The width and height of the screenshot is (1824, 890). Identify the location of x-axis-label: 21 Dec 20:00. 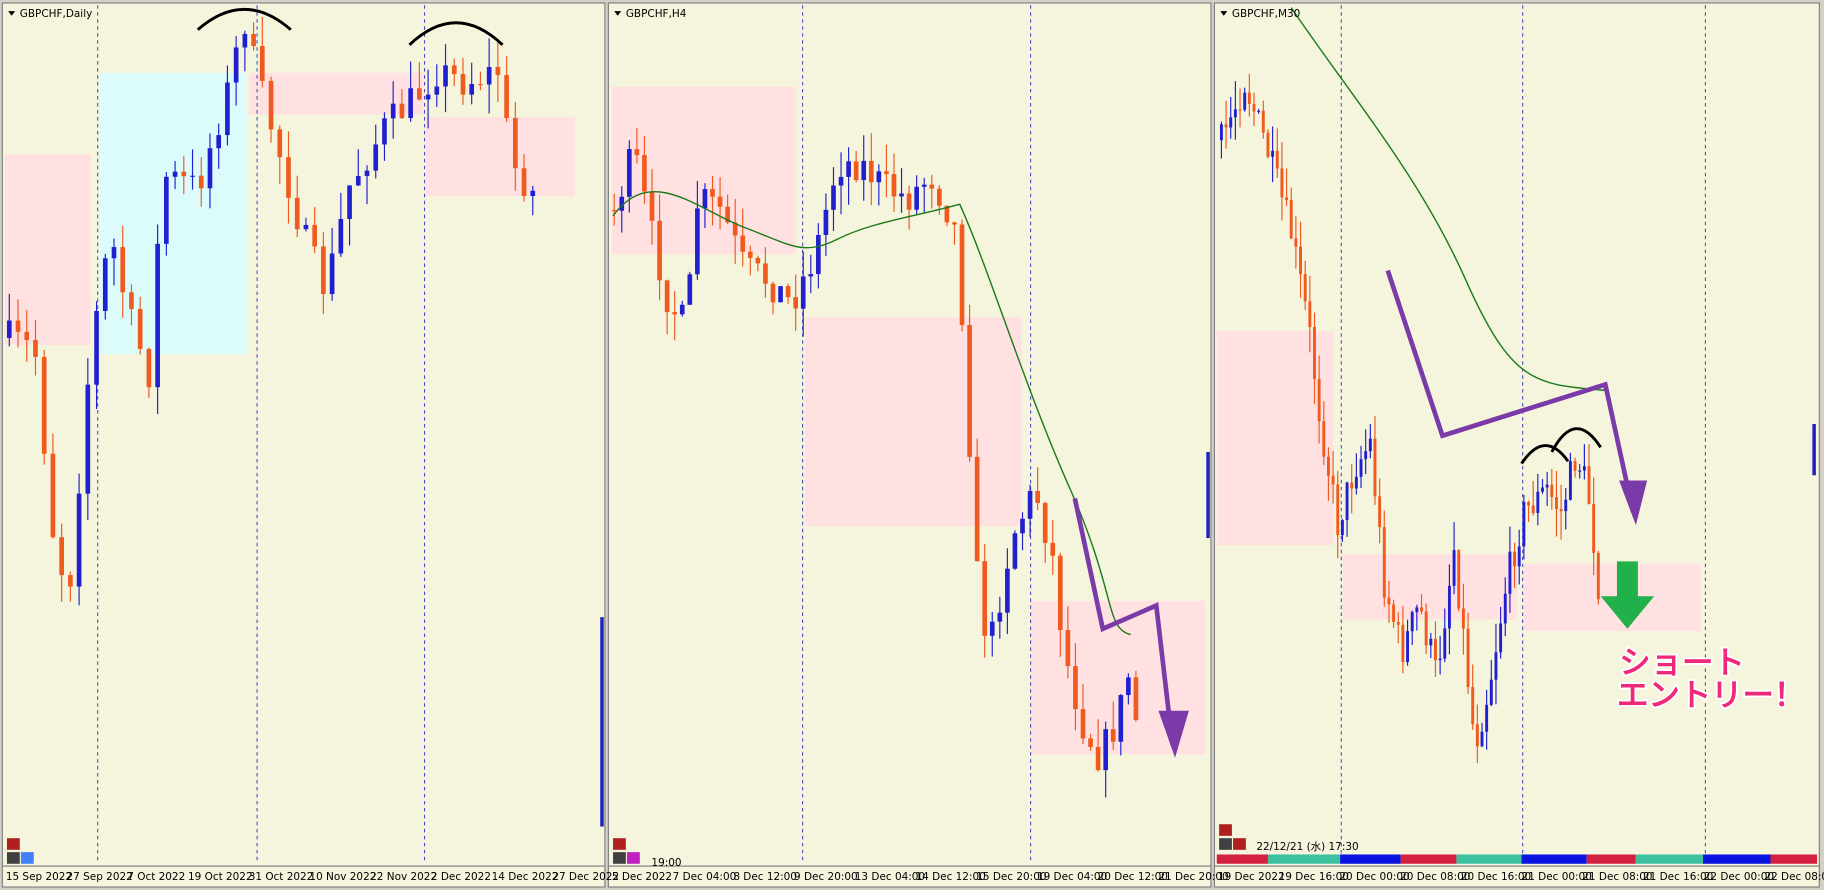
(1193, 877).